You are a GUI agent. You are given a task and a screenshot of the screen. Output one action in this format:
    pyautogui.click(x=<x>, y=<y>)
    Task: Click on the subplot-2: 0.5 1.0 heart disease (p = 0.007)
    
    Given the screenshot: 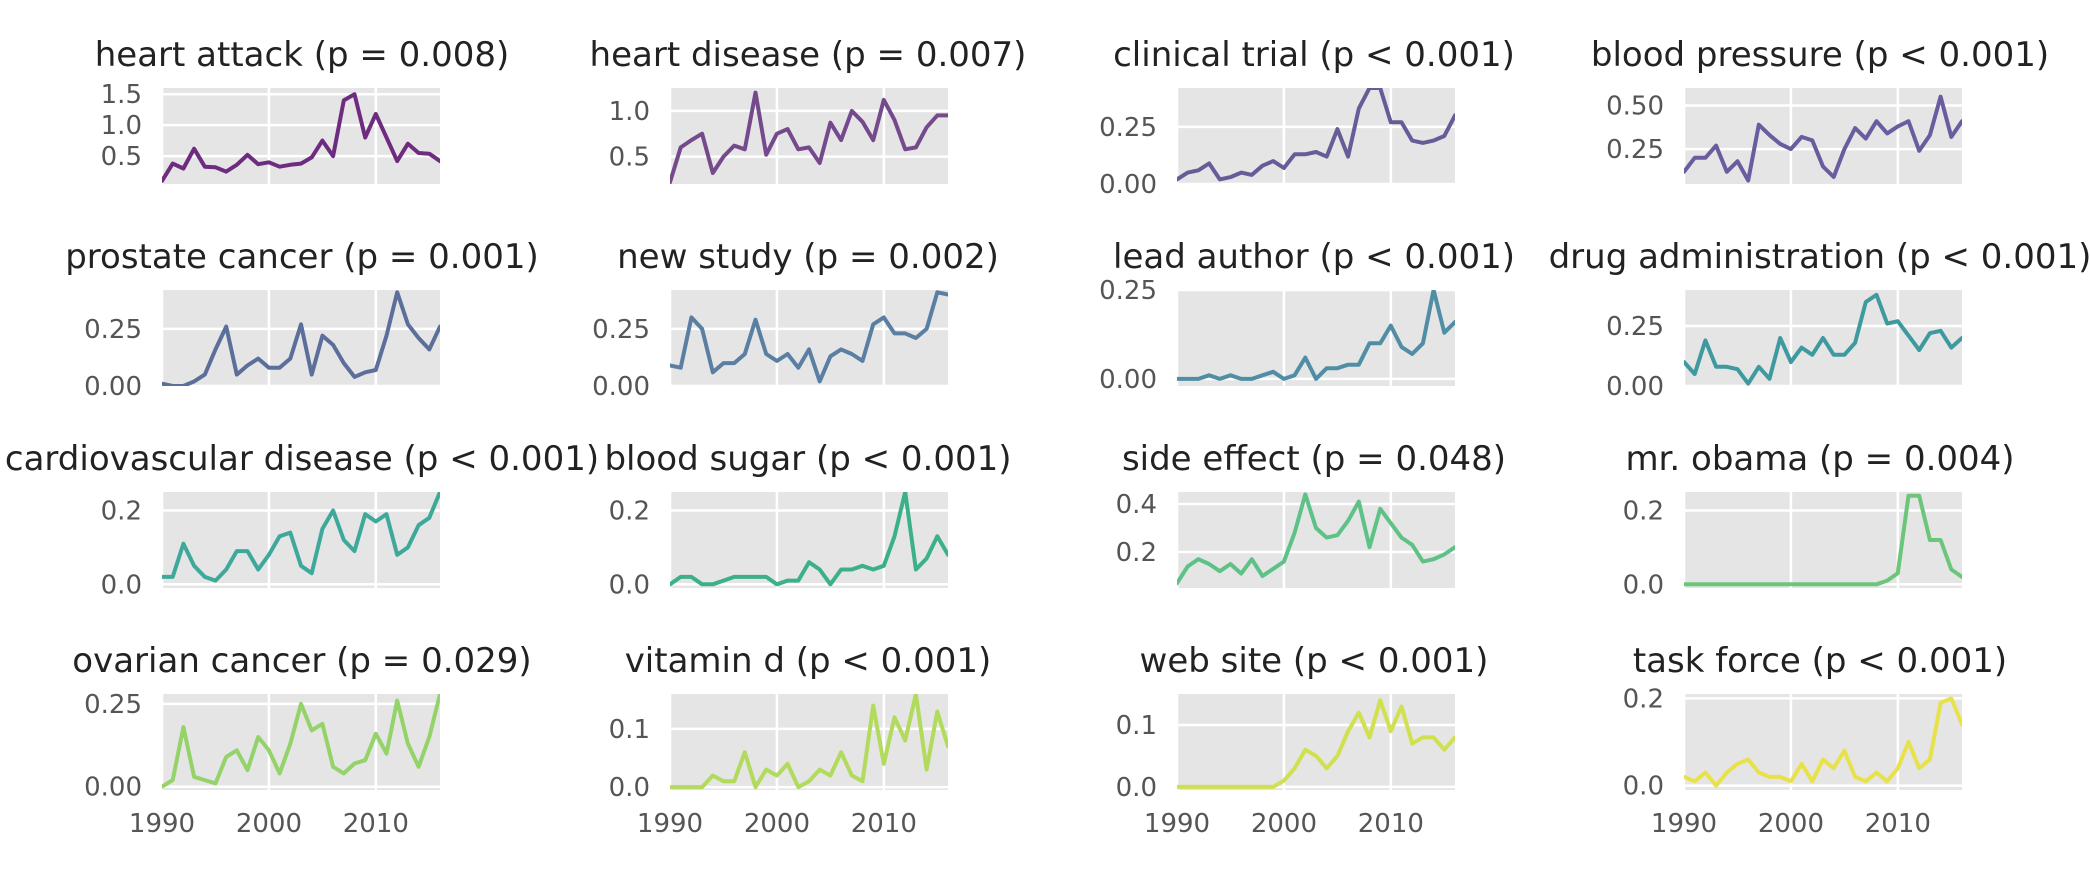 What is the action you would take?
    pyautogui.click(x=808, y=109)
    